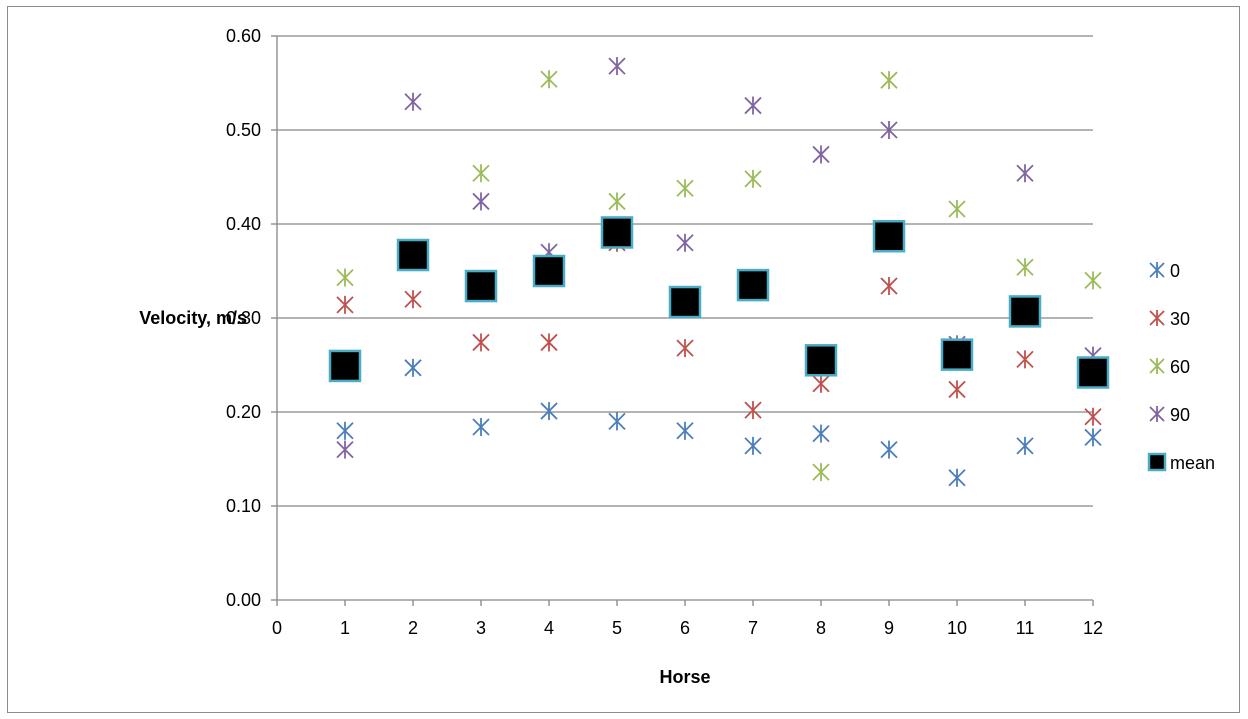 Image resolution: width=1248 pixels, height=719 pixels. I want to click on x-tick-label: 6, so click(685, 628).